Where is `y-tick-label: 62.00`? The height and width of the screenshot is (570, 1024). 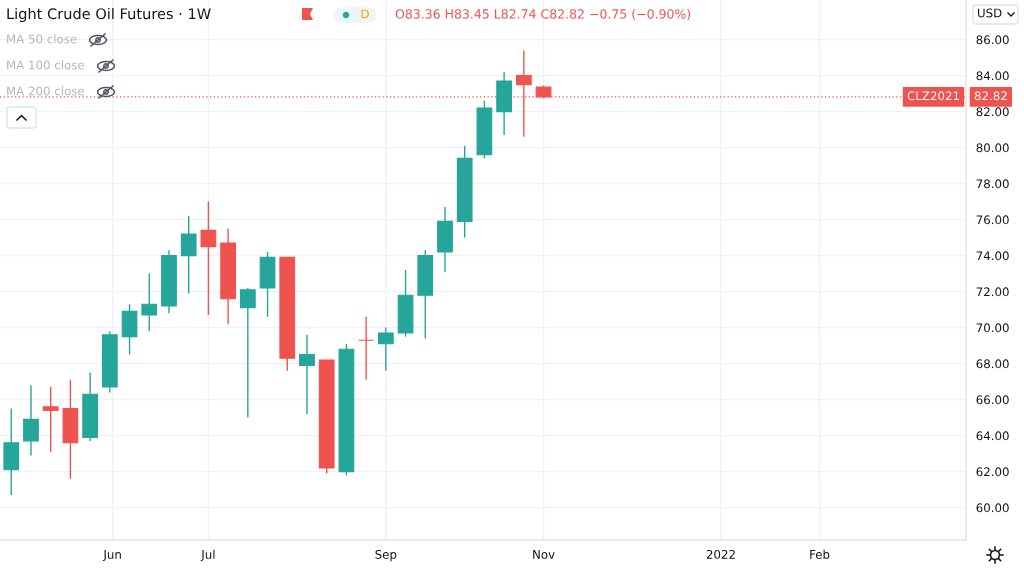
y-tick-label: 62.00 is located at coordinates (992, 472).